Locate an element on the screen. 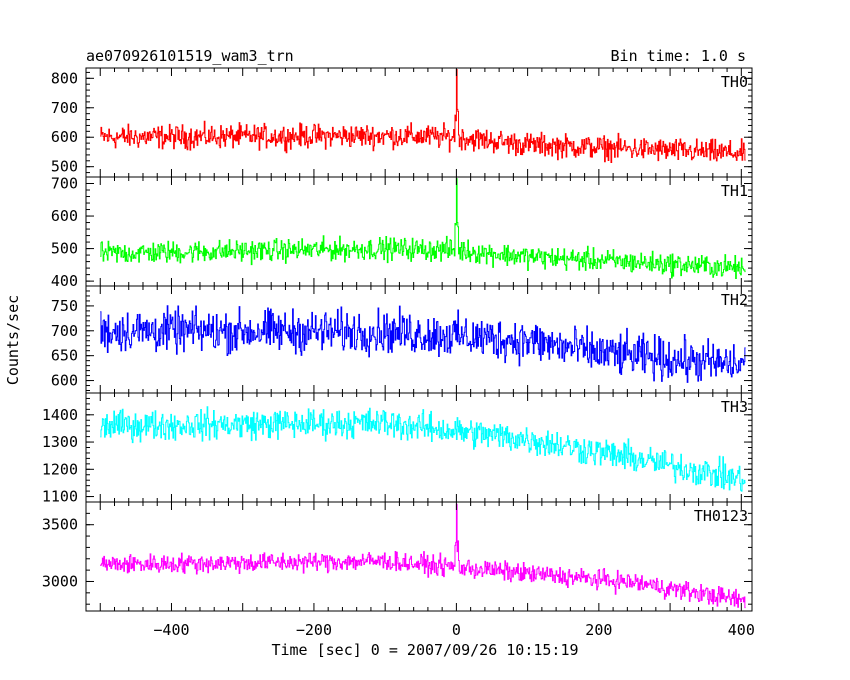 The image size is (850, 680). panel-th3: 1100 1200 1300 1400 TH3 is located at coordinates (397, 449).